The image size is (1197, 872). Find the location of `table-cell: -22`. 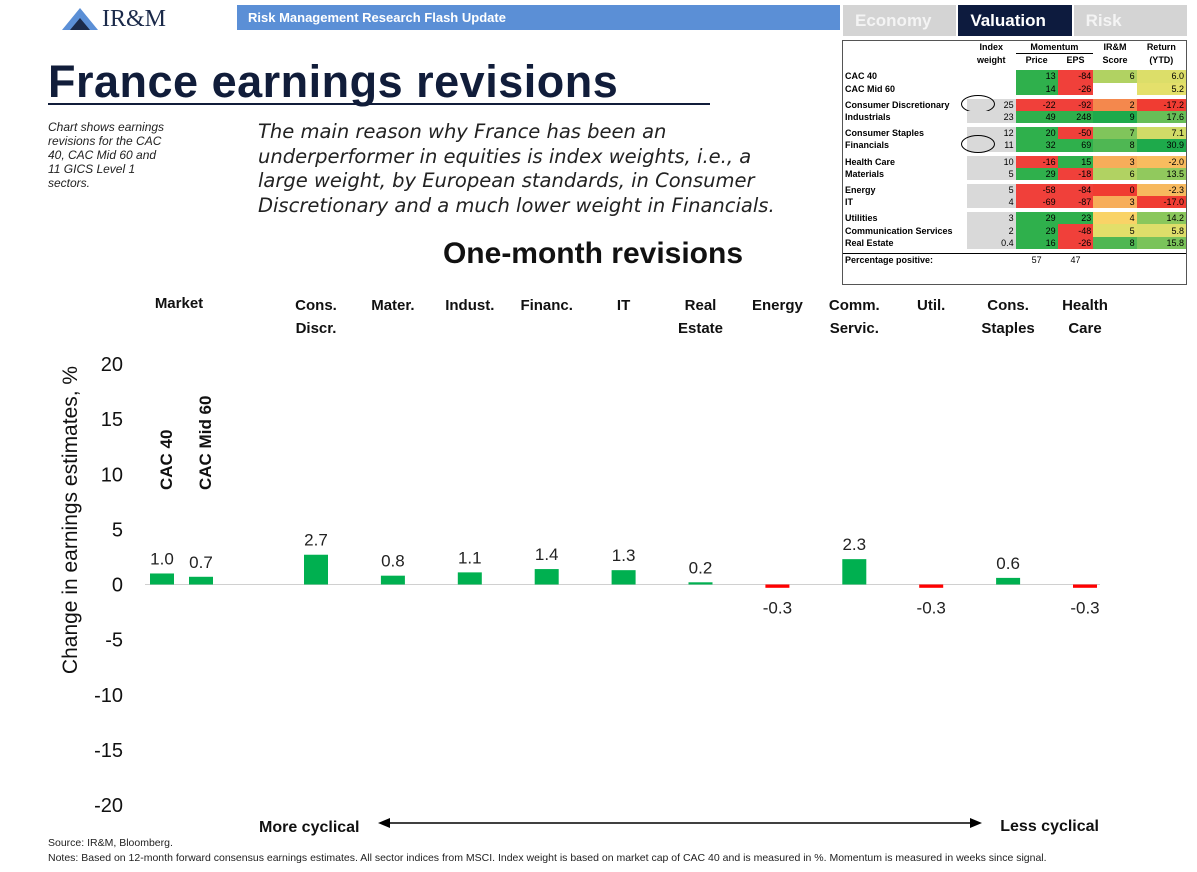

table-cell: -22 is located at coordinates (1036, 104).